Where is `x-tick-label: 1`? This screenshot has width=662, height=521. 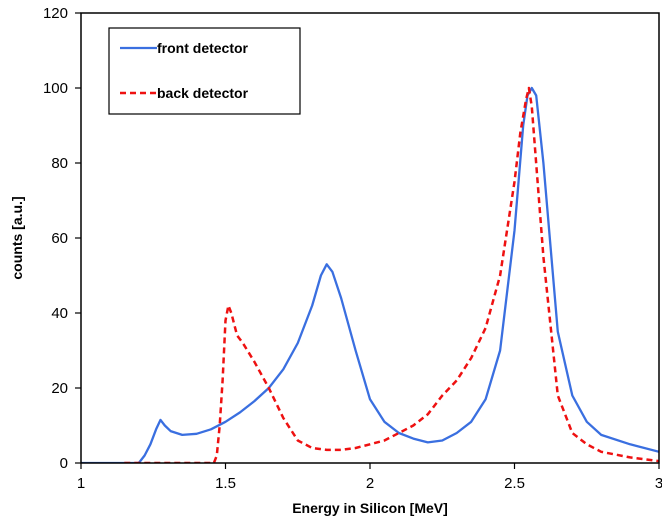
x-tick-label: 1 is located at coordinates (81, 483).